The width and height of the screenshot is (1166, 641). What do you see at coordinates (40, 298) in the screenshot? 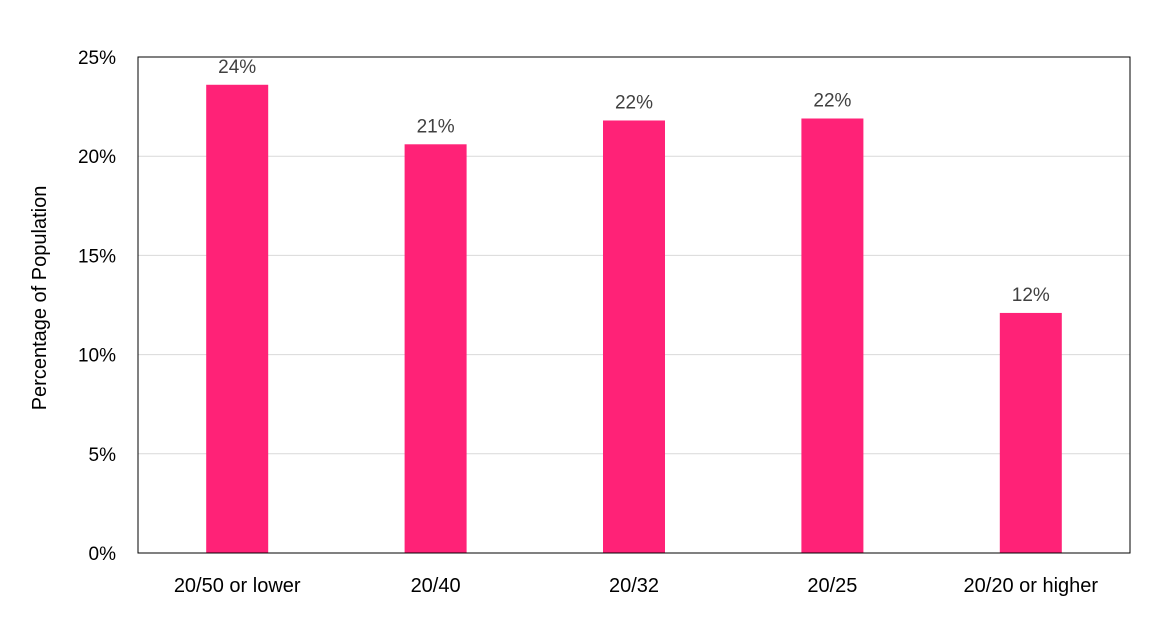
I see `y-axis-title: Percentage of Population` at bounding box center [40, 298].